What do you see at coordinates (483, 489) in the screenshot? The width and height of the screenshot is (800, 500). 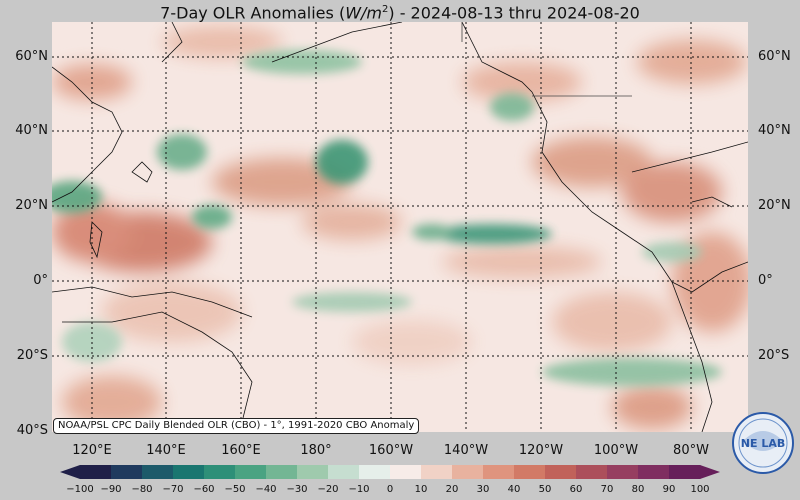 I see `colorbar-tick-label: 30` at bounding box center [483, 489].